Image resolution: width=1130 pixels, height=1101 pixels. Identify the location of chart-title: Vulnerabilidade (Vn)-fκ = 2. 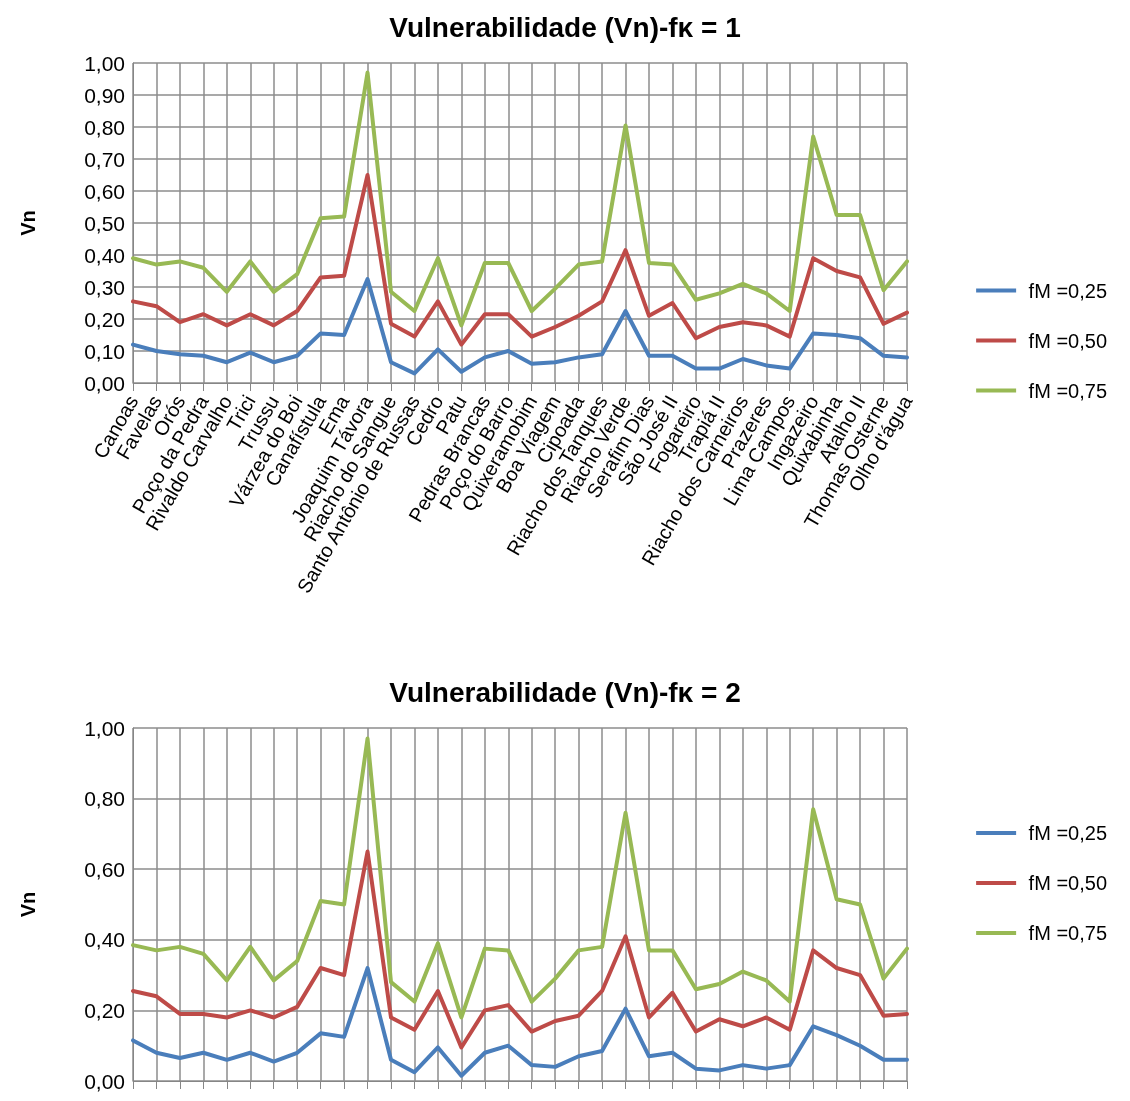
(565, 692).